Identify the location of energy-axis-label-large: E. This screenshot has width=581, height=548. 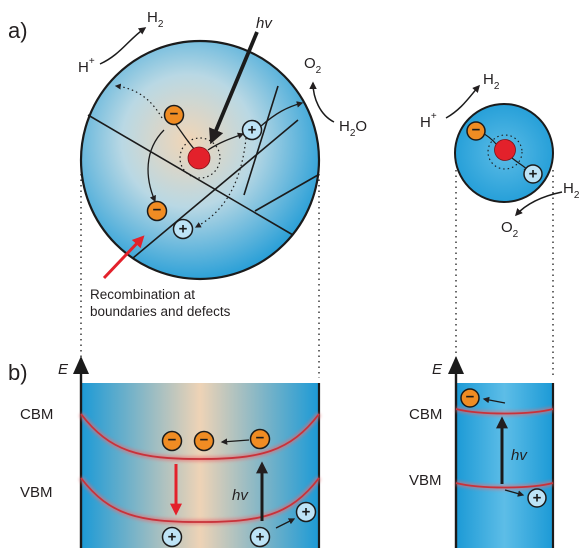
(63, 369).